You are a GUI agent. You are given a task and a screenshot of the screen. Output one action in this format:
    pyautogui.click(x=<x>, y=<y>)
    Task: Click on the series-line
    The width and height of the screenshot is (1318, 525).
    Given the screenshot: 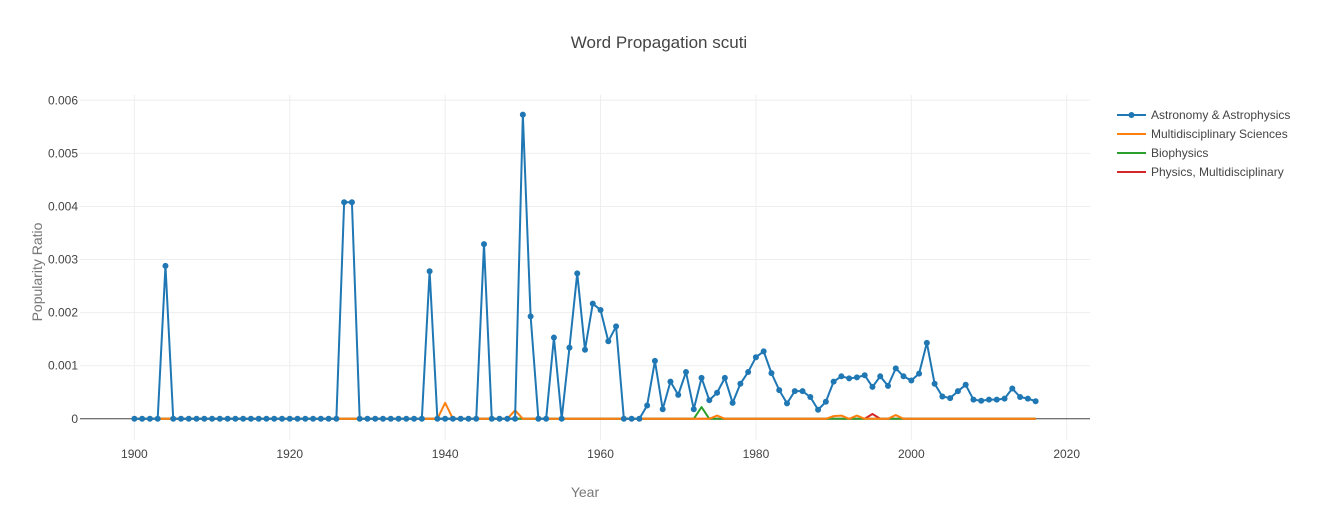 What is the action you would take?
    pyautogui.click(x=585, y=410)
    